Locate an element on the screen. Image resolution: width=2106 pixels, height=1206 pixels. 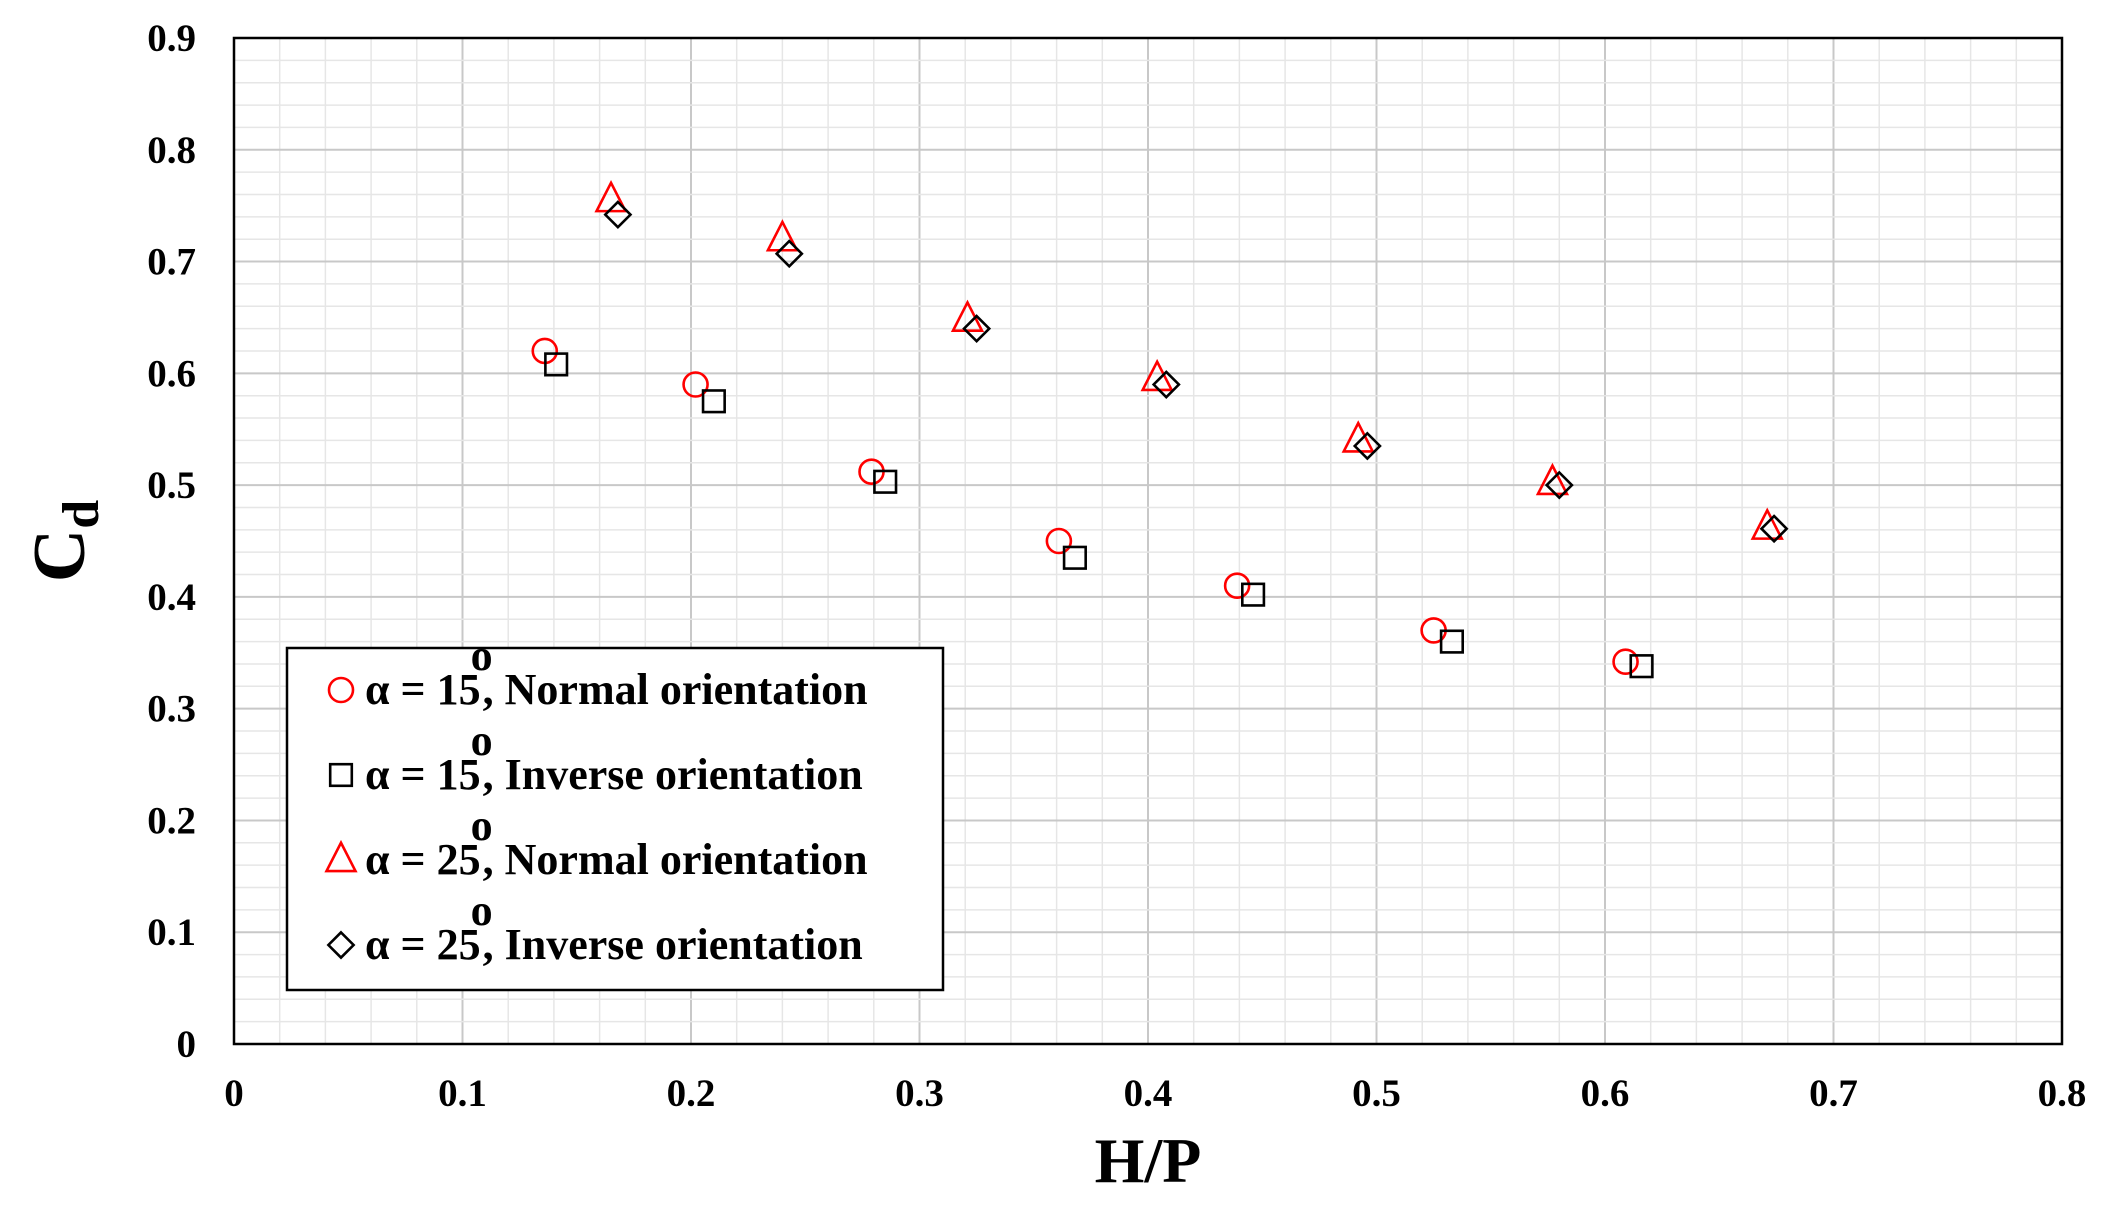
y-tick-label: 0.9 is located at coordinates (171, 38).